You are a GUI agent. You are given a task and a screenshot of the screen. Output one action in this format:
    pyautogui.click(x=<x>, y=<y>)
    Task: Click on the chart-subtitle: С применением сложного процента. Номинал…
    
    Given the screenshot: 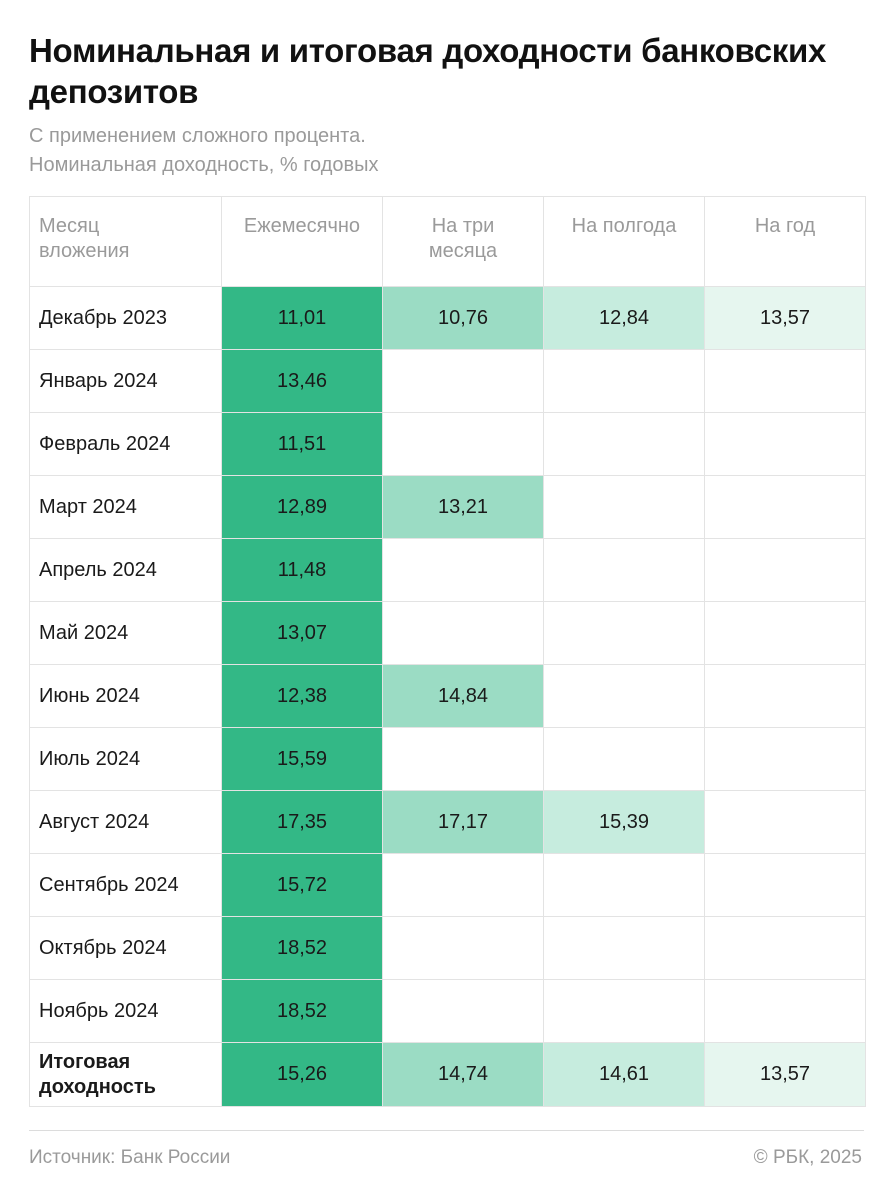 What is the action you would take?
    pyautogui.click(x=449, y=151)
    